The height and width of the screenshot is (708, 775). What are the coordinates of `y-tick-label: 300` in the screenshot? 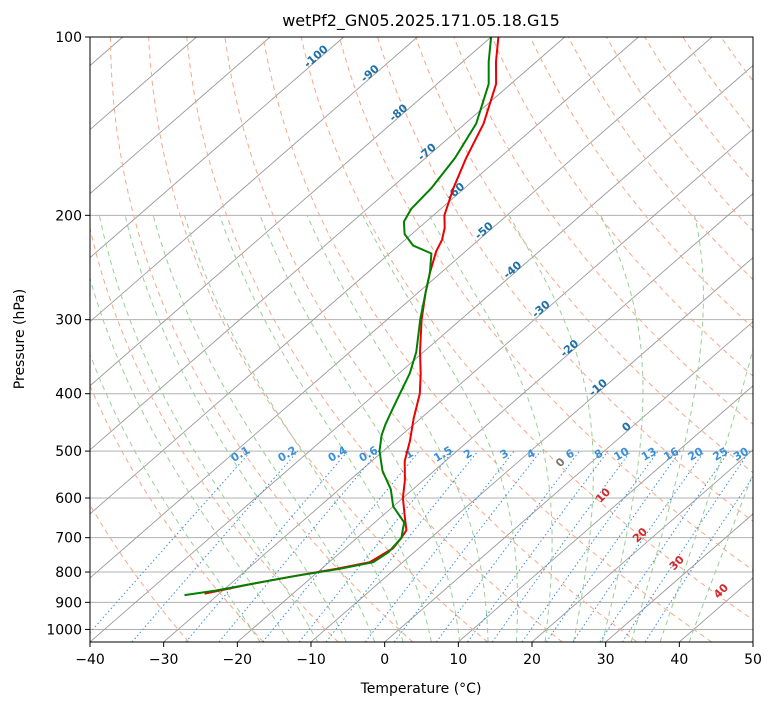 It's located at (68, 321).